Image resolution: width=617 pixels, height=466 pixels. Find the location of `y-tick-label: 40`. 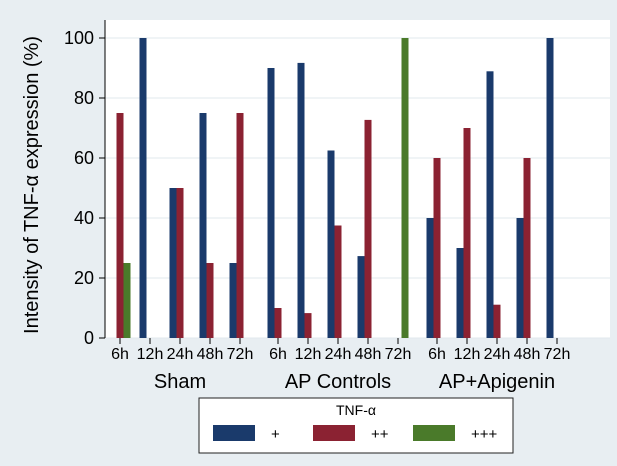

y-tick-label: 40 is located at coordinates (84, 218).